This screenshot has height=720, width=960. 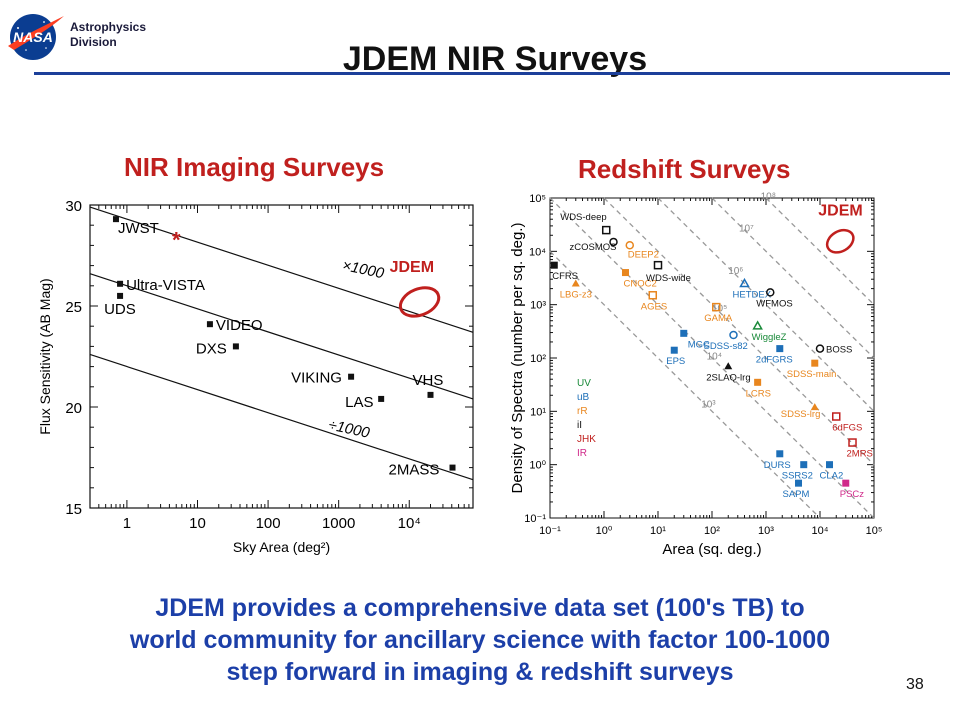 I want to click on point-label-eps: EPS, so click(x=675, y=361).